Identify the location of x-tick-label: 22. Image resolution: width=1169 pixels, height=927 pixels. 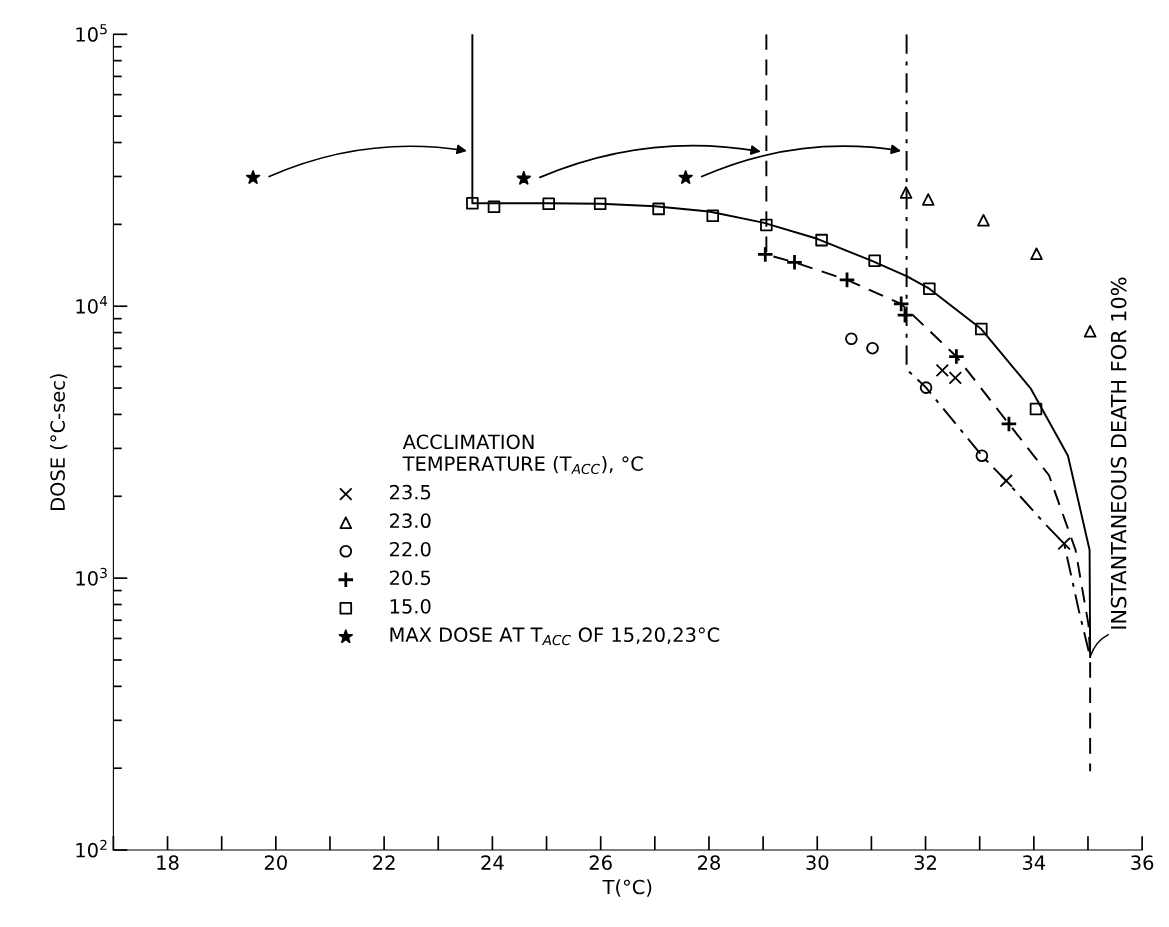
(384, 862).